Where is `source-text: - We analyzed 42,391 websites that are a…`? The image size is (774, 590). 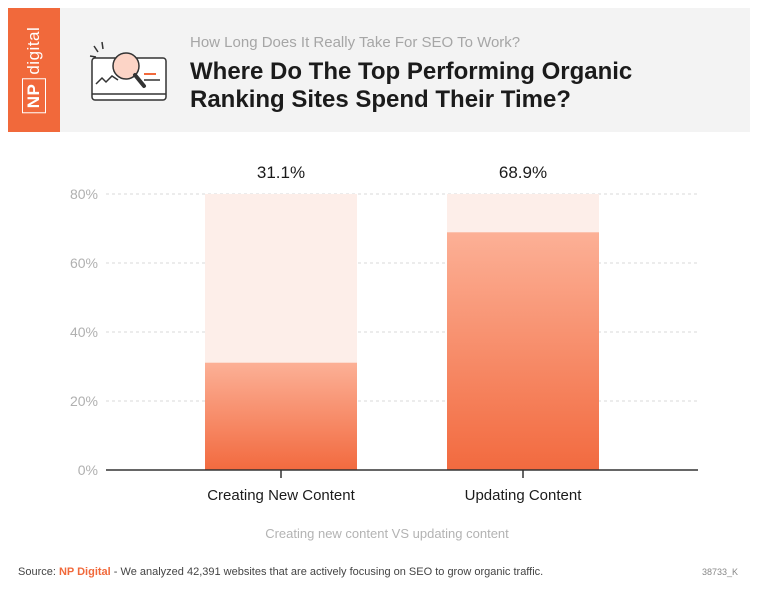
source-text: - We analyzed 42,391 websites that are a… is located at coordinates (327, 572).